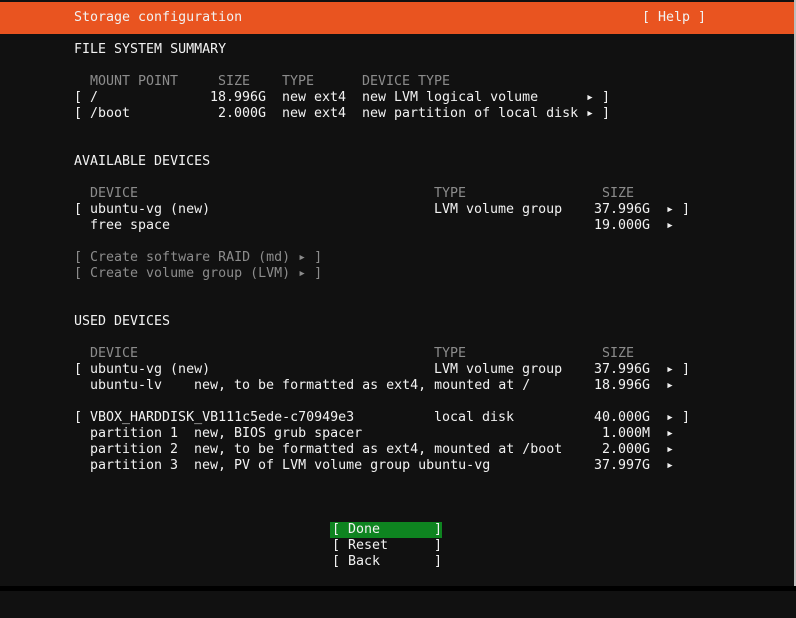  I want to click on partition-size: 37.997G, so click(622, 465).